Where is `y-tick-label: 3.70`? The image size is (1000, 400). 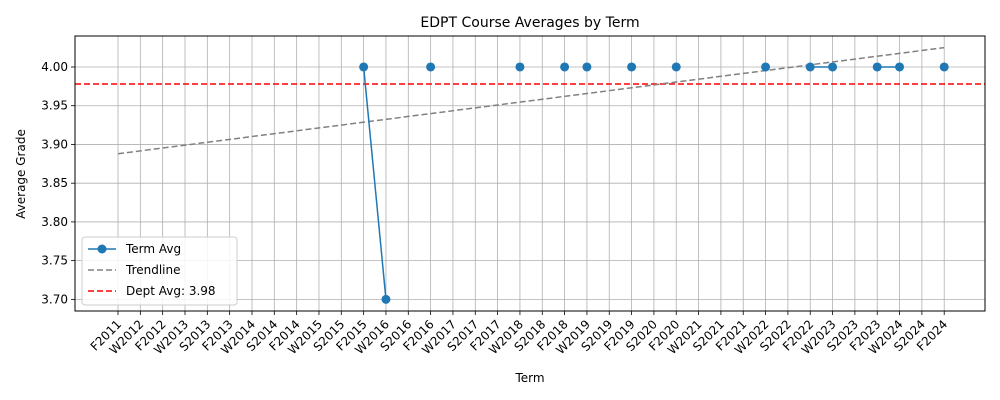
y-tick-label: 3.70 is located at coordinates (54, 299).